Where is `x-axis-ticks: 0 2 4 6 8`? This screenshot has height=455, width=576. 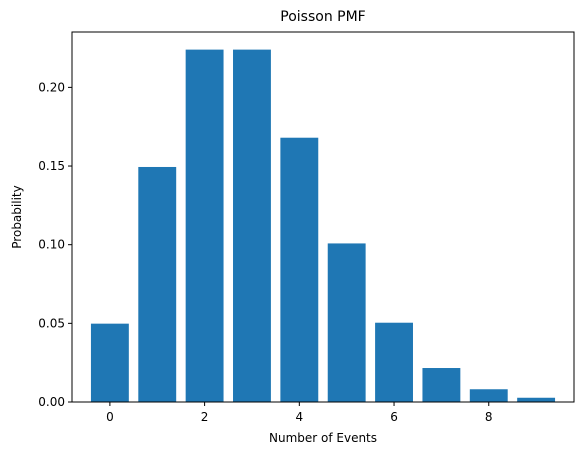
x-axis-ticks: 0 2 4 6 8 is located at coordinates (299, 413).